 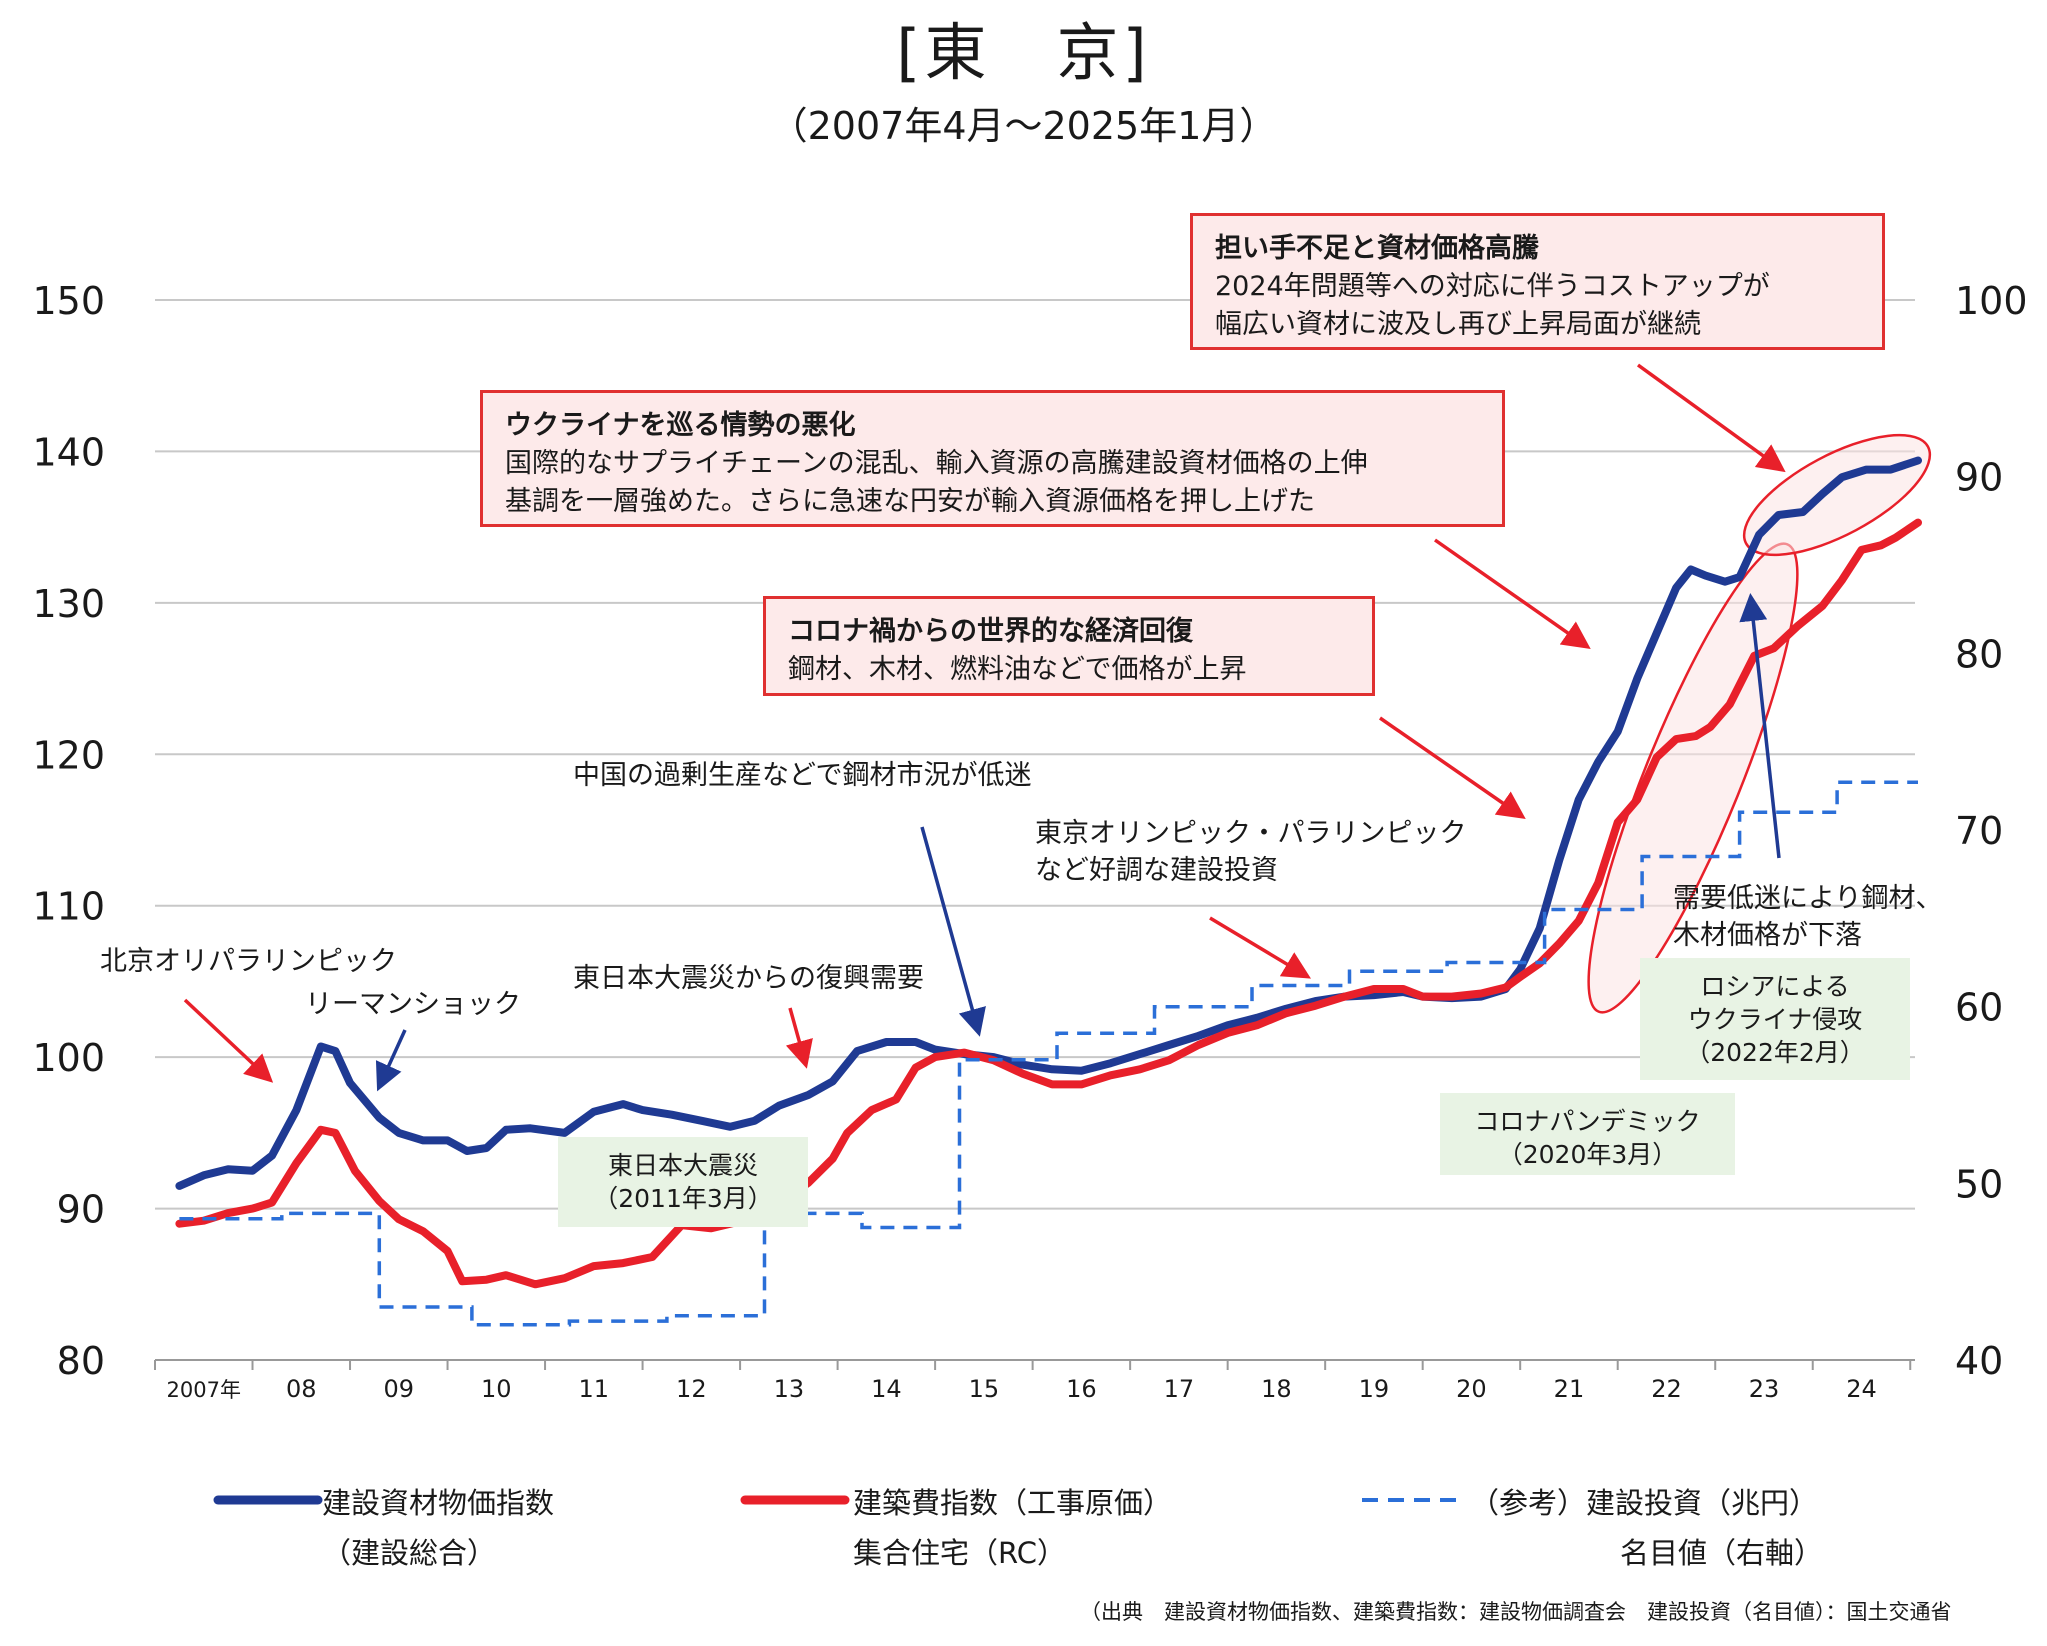 What do you see at coordinates (1979, 1361) in the screenshot?
I see `y-right-tick-label: 40` at bounding box center [1979, 1361].